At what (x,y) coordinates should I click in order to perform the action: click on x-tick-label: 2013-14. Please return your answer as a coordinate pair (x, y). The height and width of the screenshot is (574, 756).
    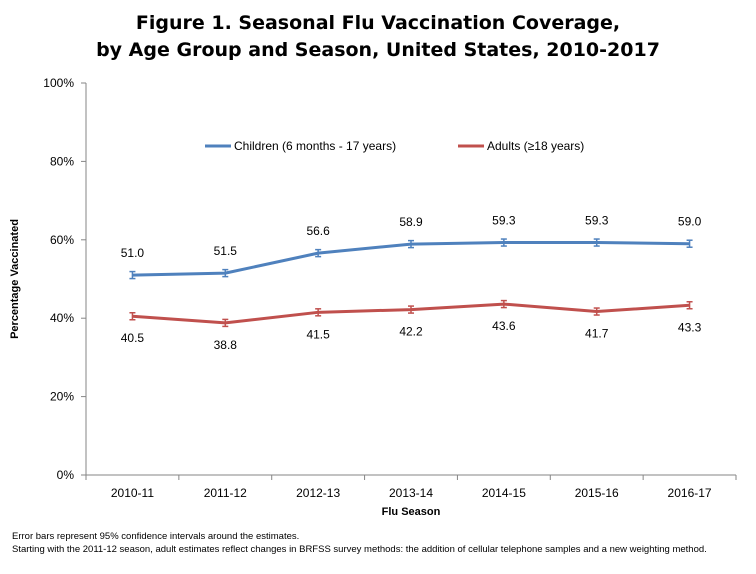
    Looking at the image, I should click on (411, 493).